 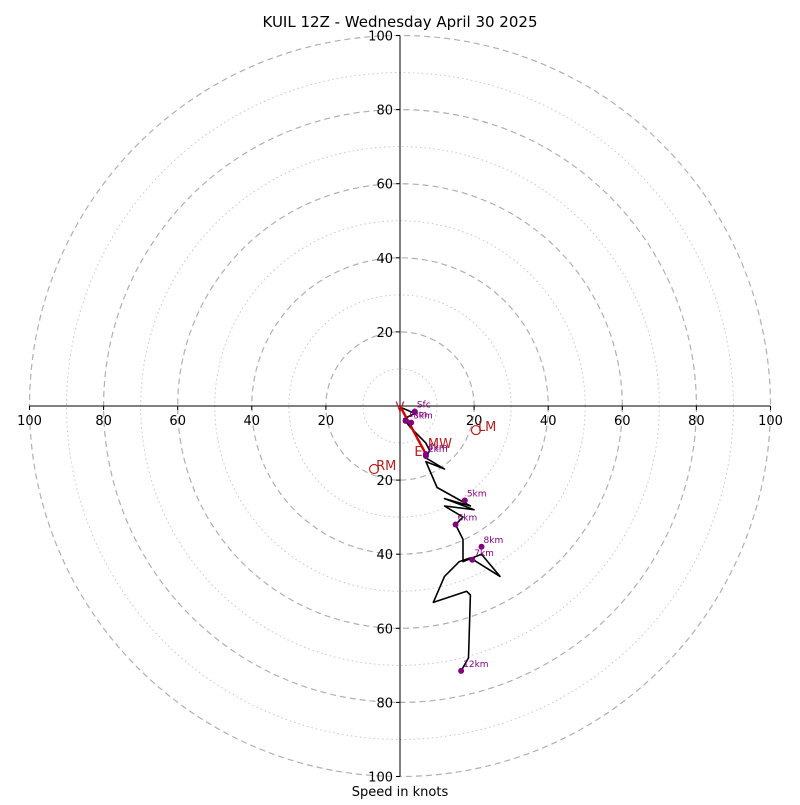 I want to click on height-marker-label: 3km, so click(x=423, y=417).